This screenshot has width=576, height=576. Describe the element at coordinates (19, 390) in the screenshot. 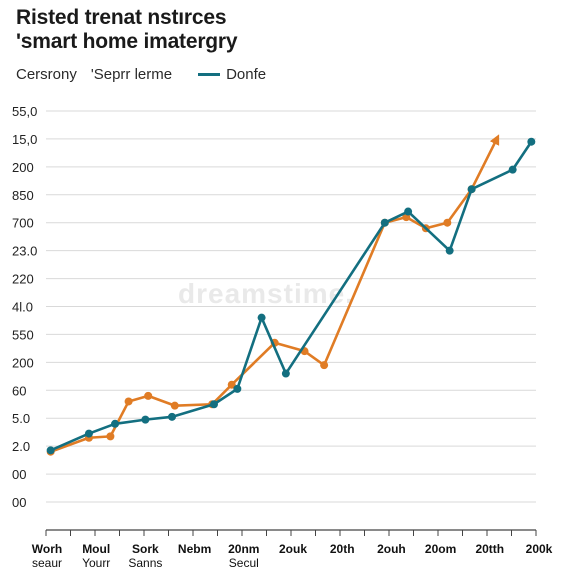

I see `y-tick-label: 60` at that location.